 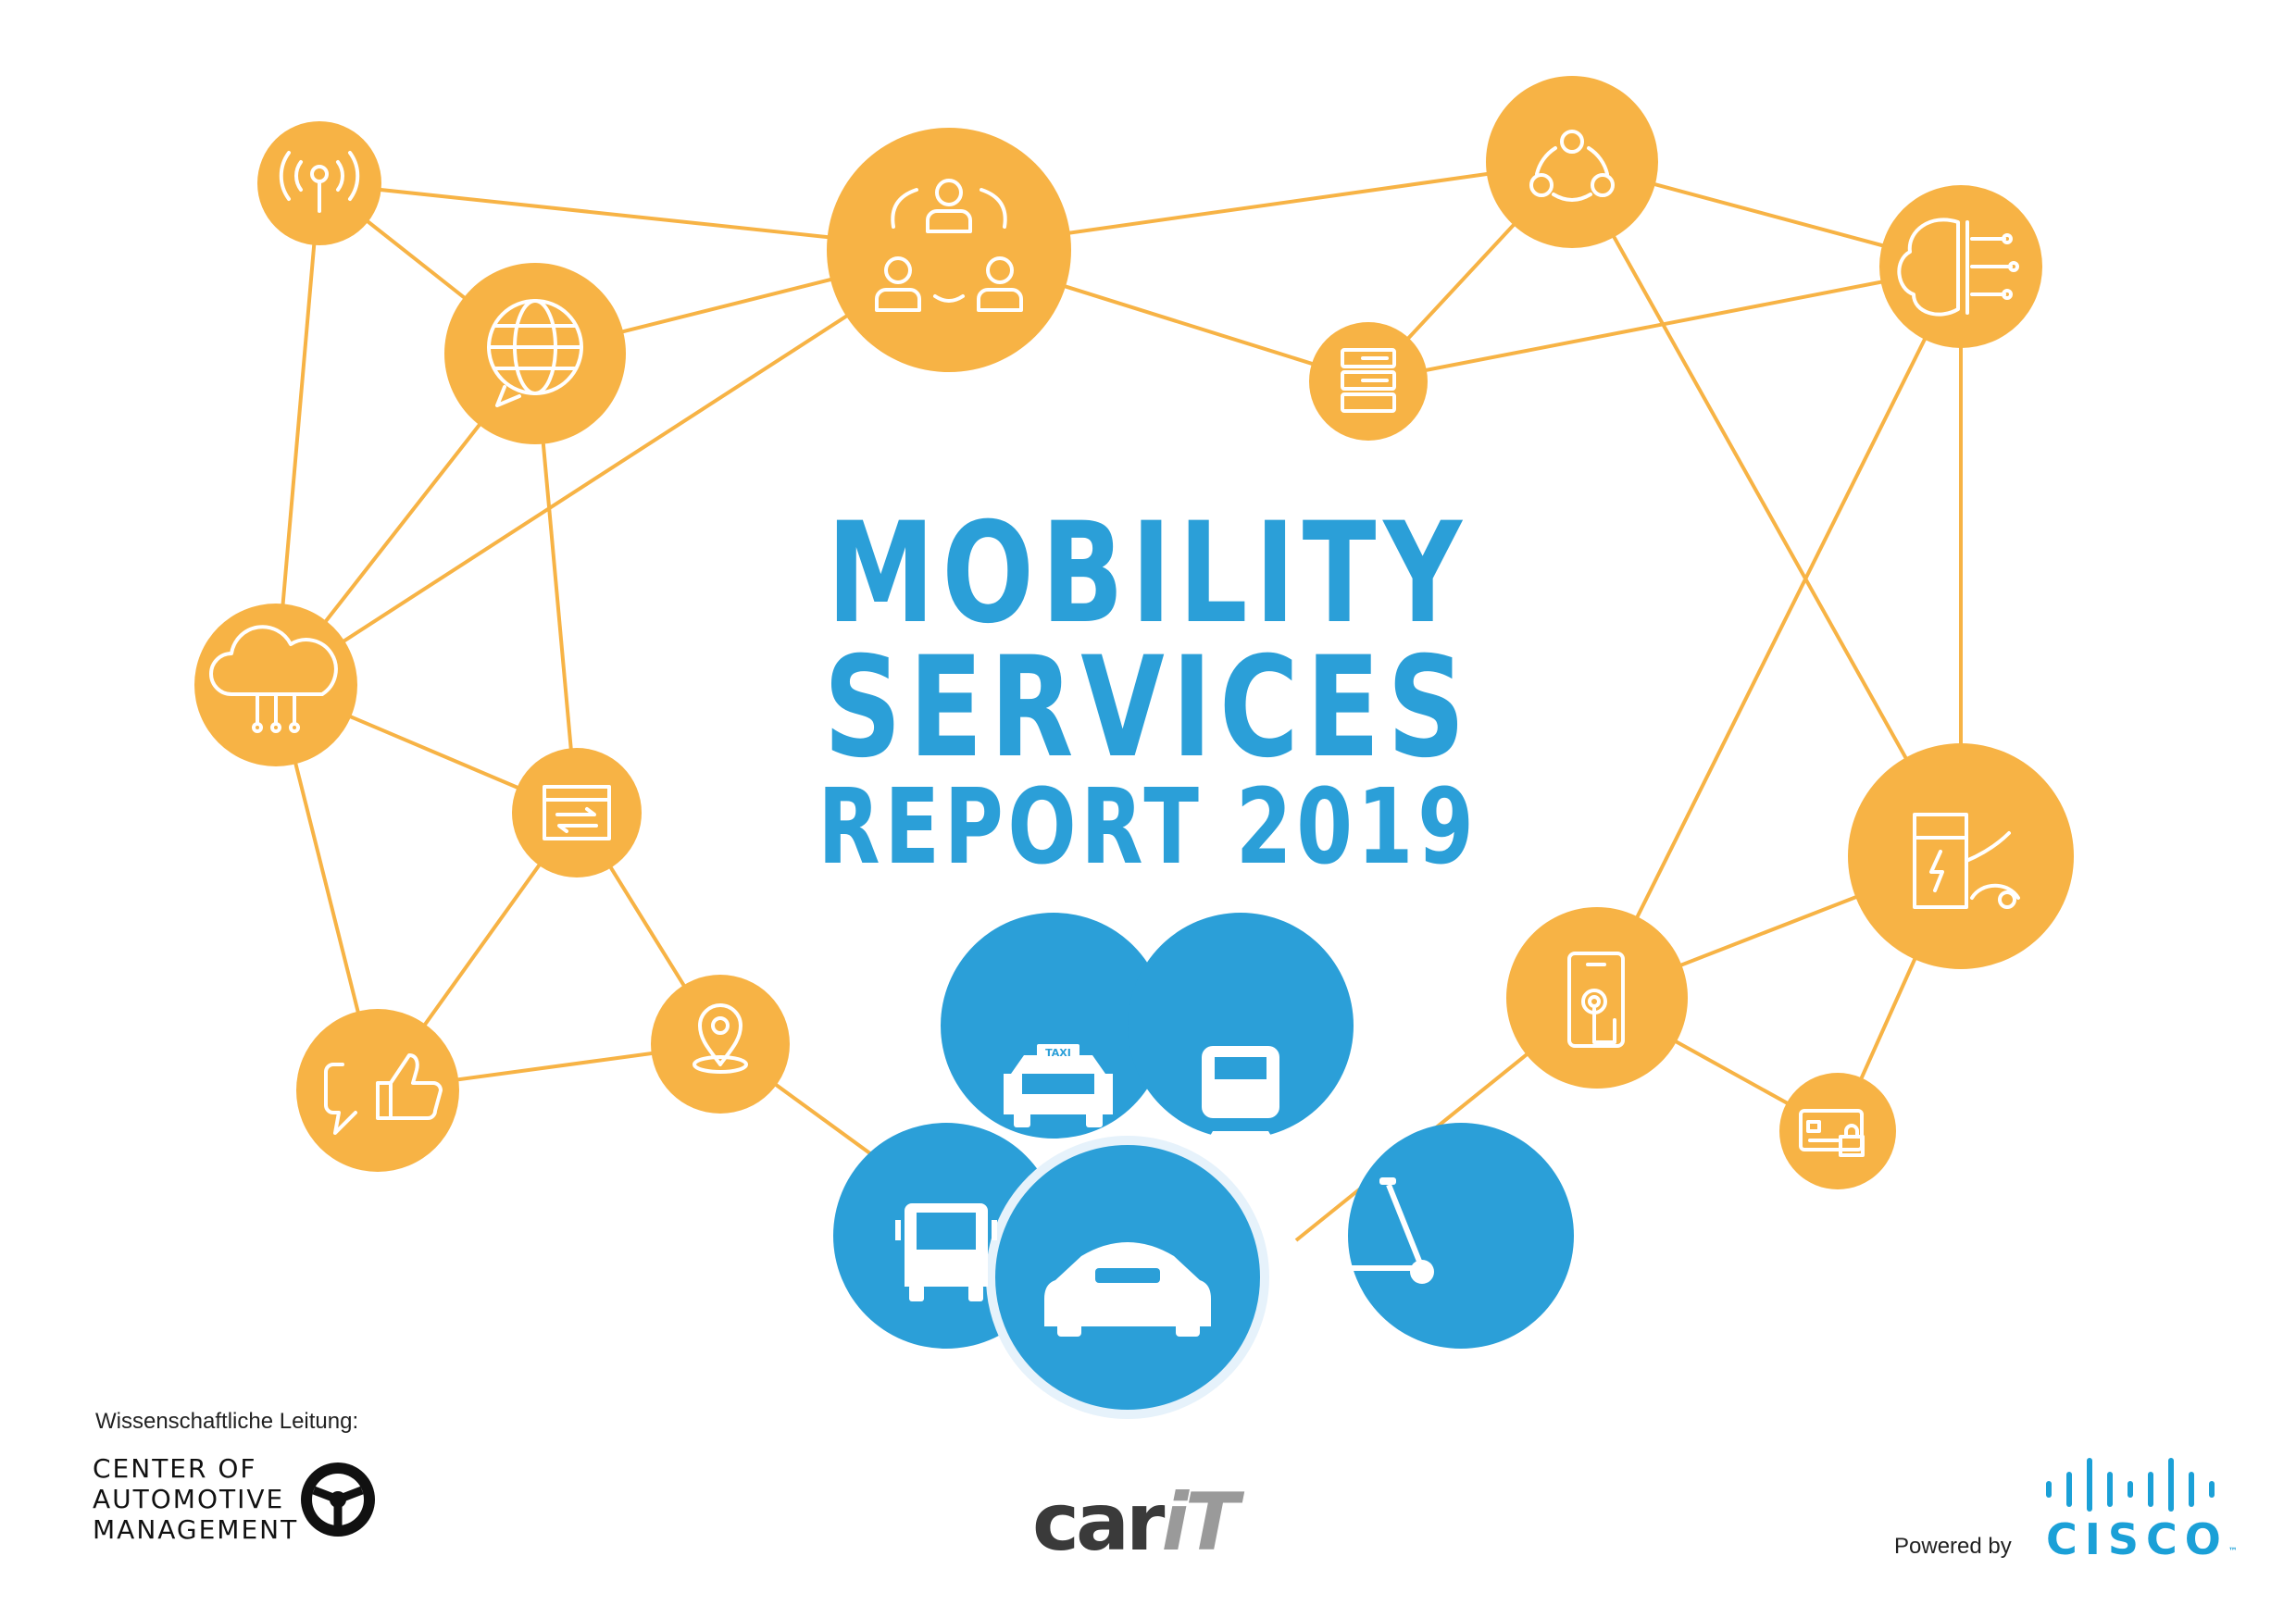 What do you see at coordinates (273, 679) in the screenshot?
I see `cloud-network-icon` at bounding box center [273, 679].